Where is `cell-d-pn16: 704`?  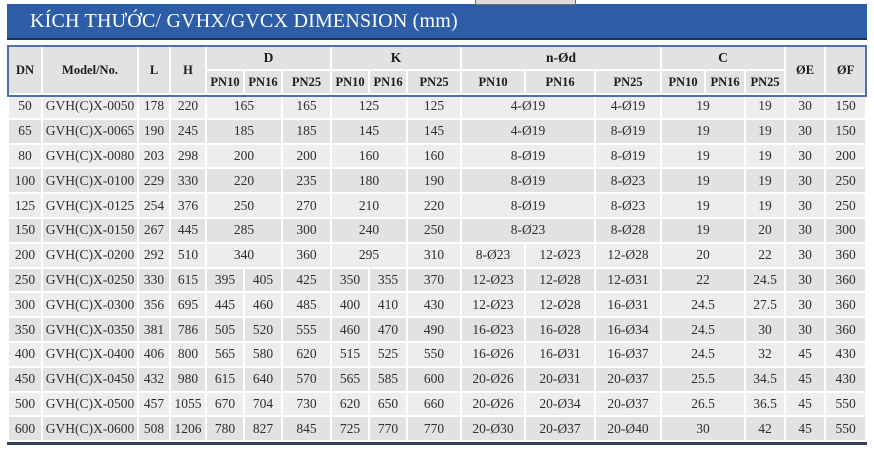
cell-d-pn16: 704 is located at coordinates (263, 404).